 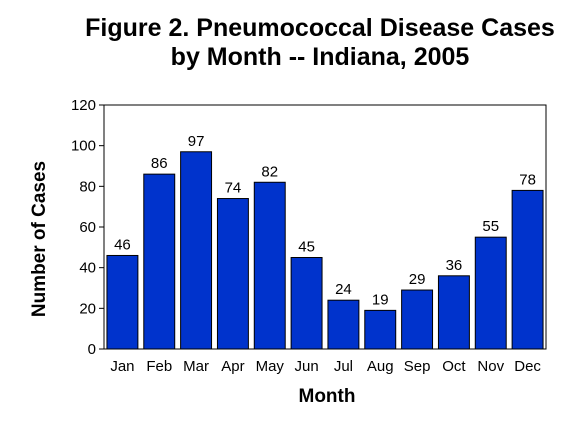 I want to click on bar-aug, so click(x=380, y=329).